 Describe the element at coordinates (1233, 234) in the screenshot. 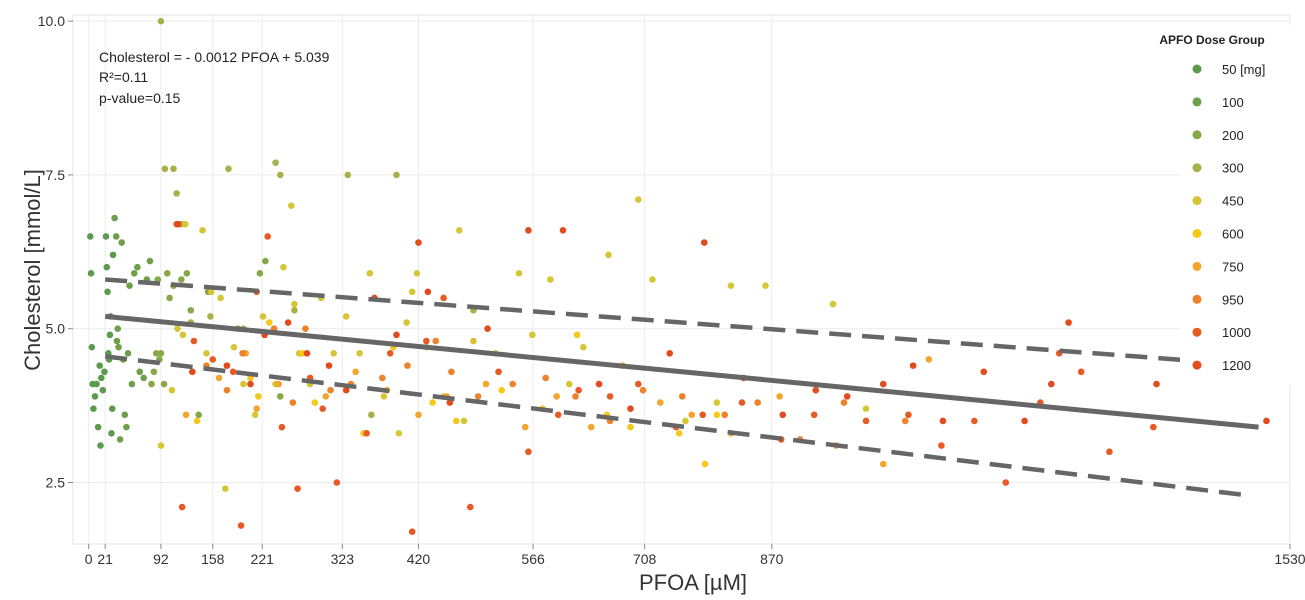

I see `legend-label: 600` at that location.